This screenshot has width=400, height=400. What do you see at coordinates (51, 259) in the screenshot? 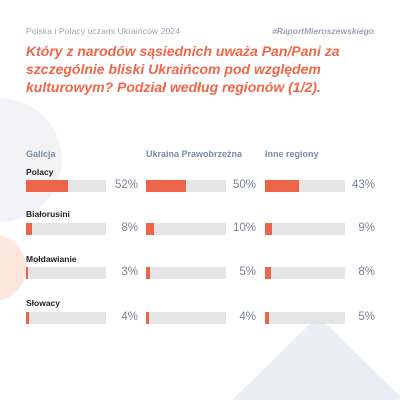
I see `category-label-2: Mołdawianie` at bounding box center [51, 259].